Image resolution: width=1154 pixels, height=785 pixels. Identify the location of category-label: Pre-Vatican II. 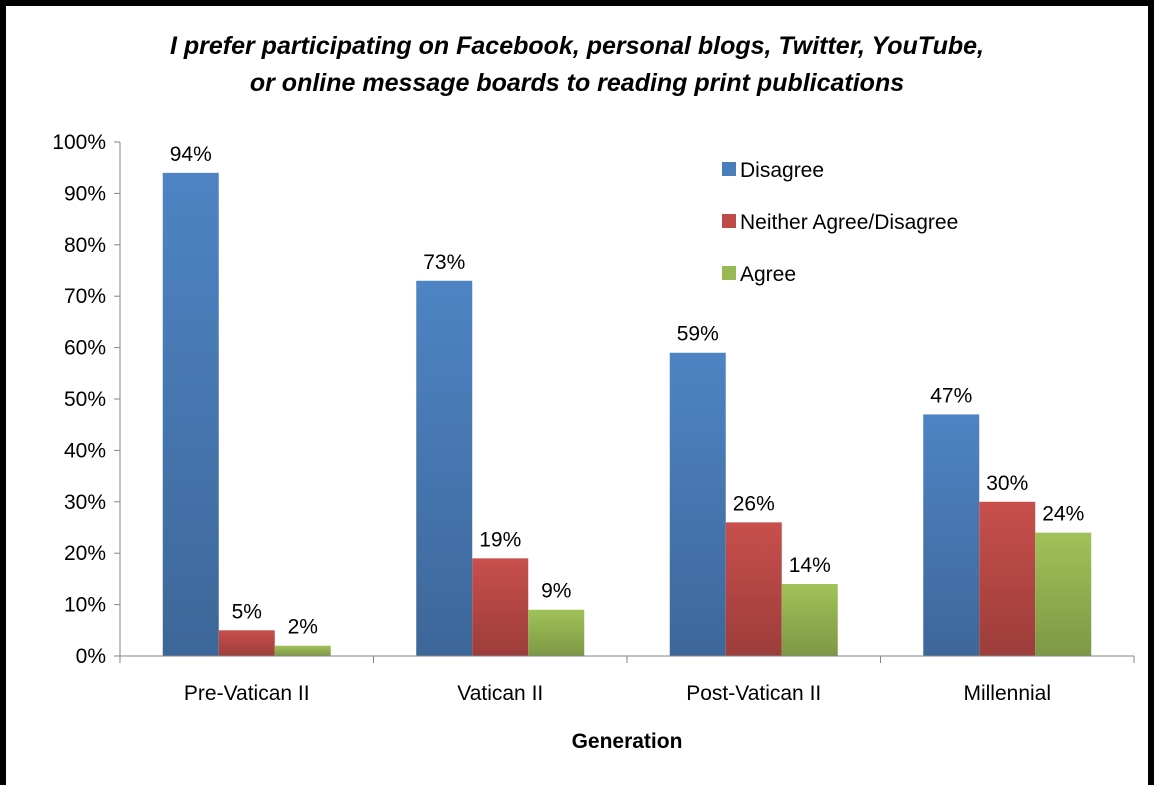
(247, 693).